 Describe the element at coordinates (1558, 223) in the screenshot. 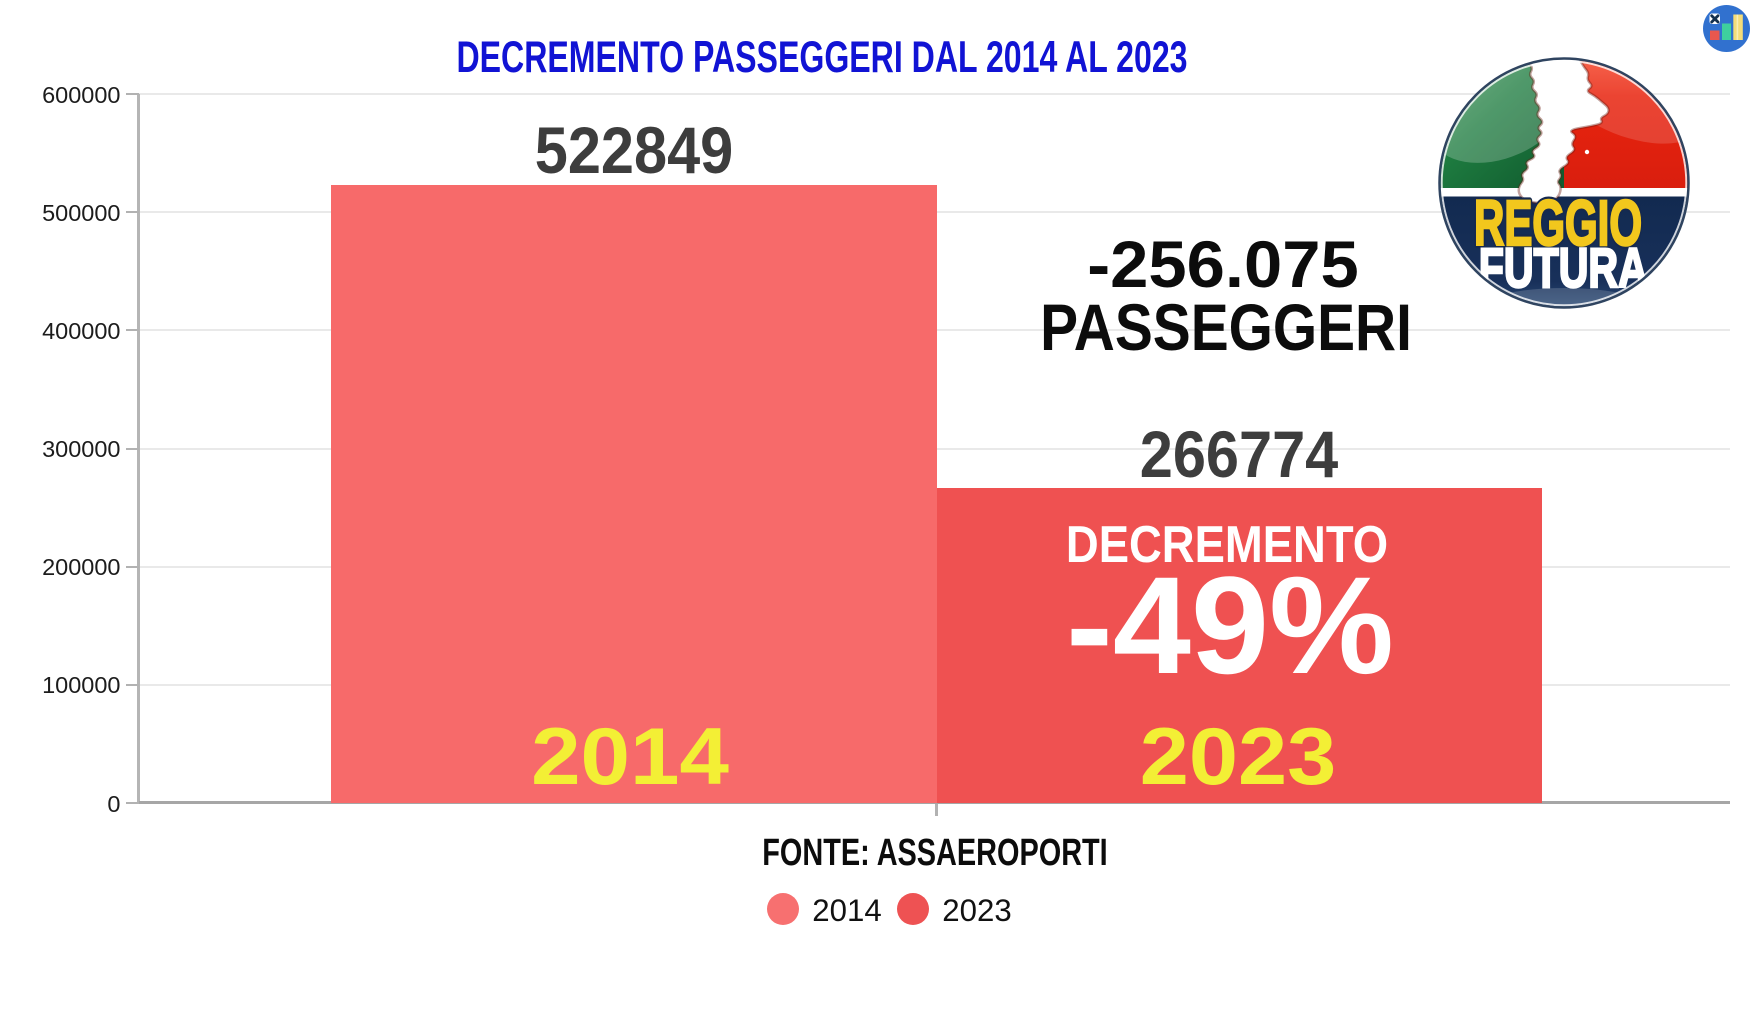

I see `svg-text: REGGIO` at that location.